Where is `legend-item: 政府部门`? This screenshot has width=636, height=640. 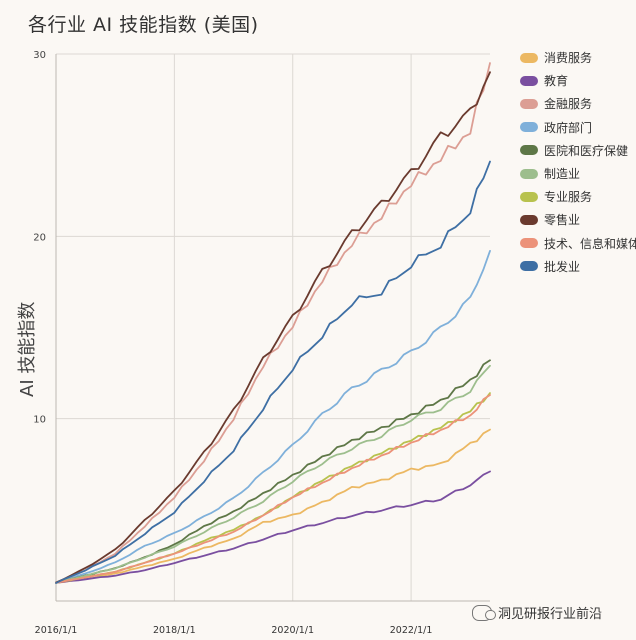 legend-item: 政府部门 is located at coordinates (578, 127).